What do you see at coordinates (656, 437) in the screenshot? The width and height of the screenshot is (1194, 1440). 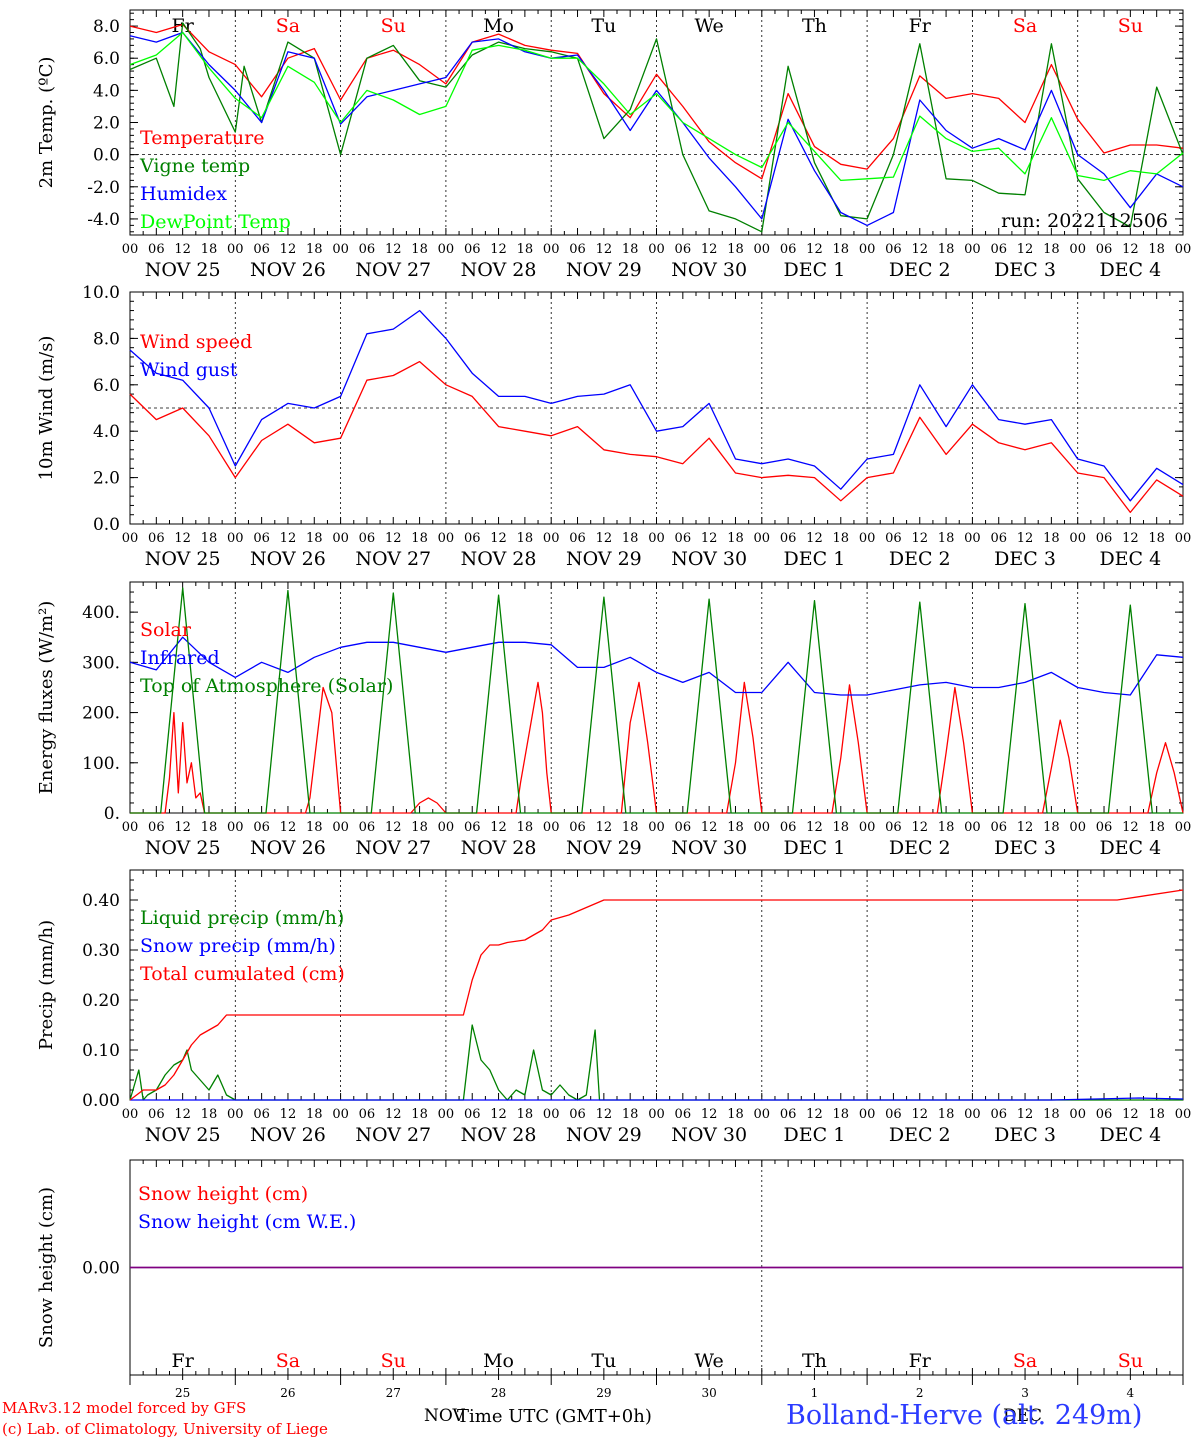 I see `series-line-wind-speed` at bounding box center [656, 437].